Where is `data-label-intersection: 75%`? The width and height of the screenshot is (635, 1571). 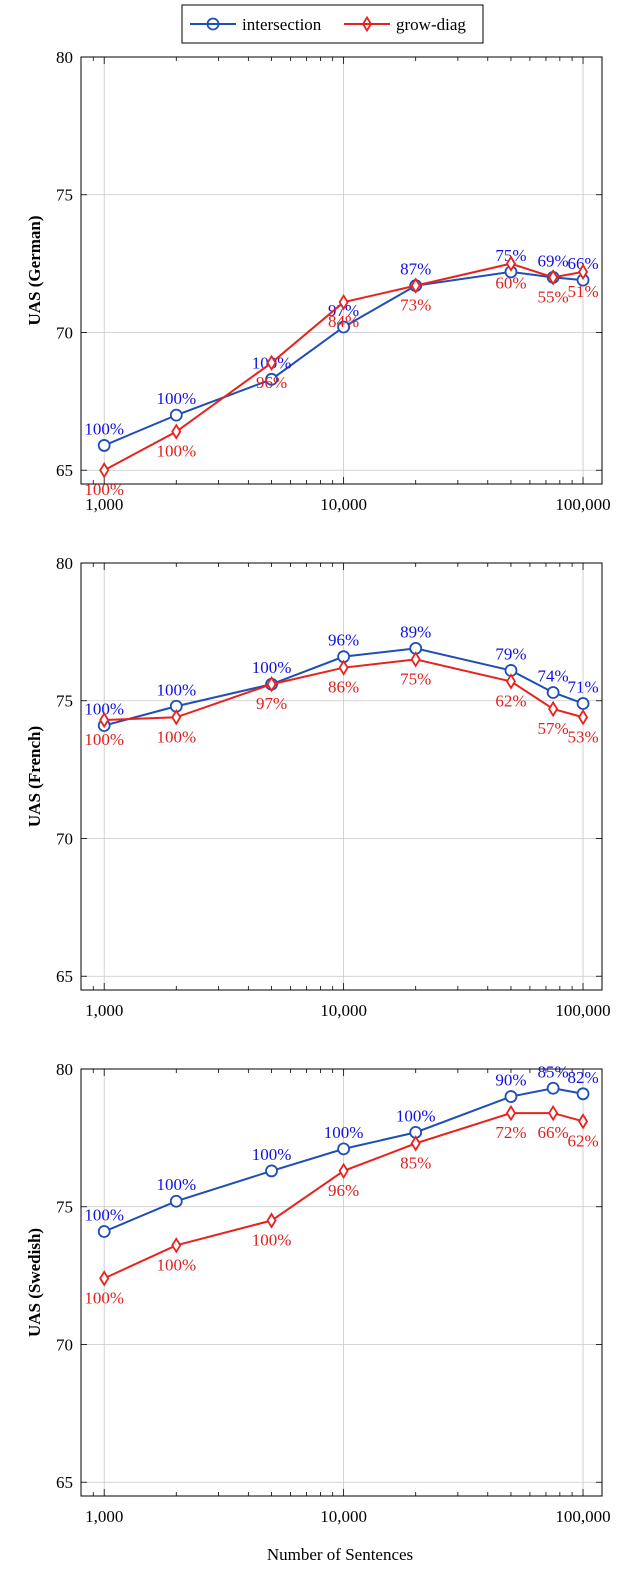
data-label-intersection: 75% is located at coordinates (510, 255).